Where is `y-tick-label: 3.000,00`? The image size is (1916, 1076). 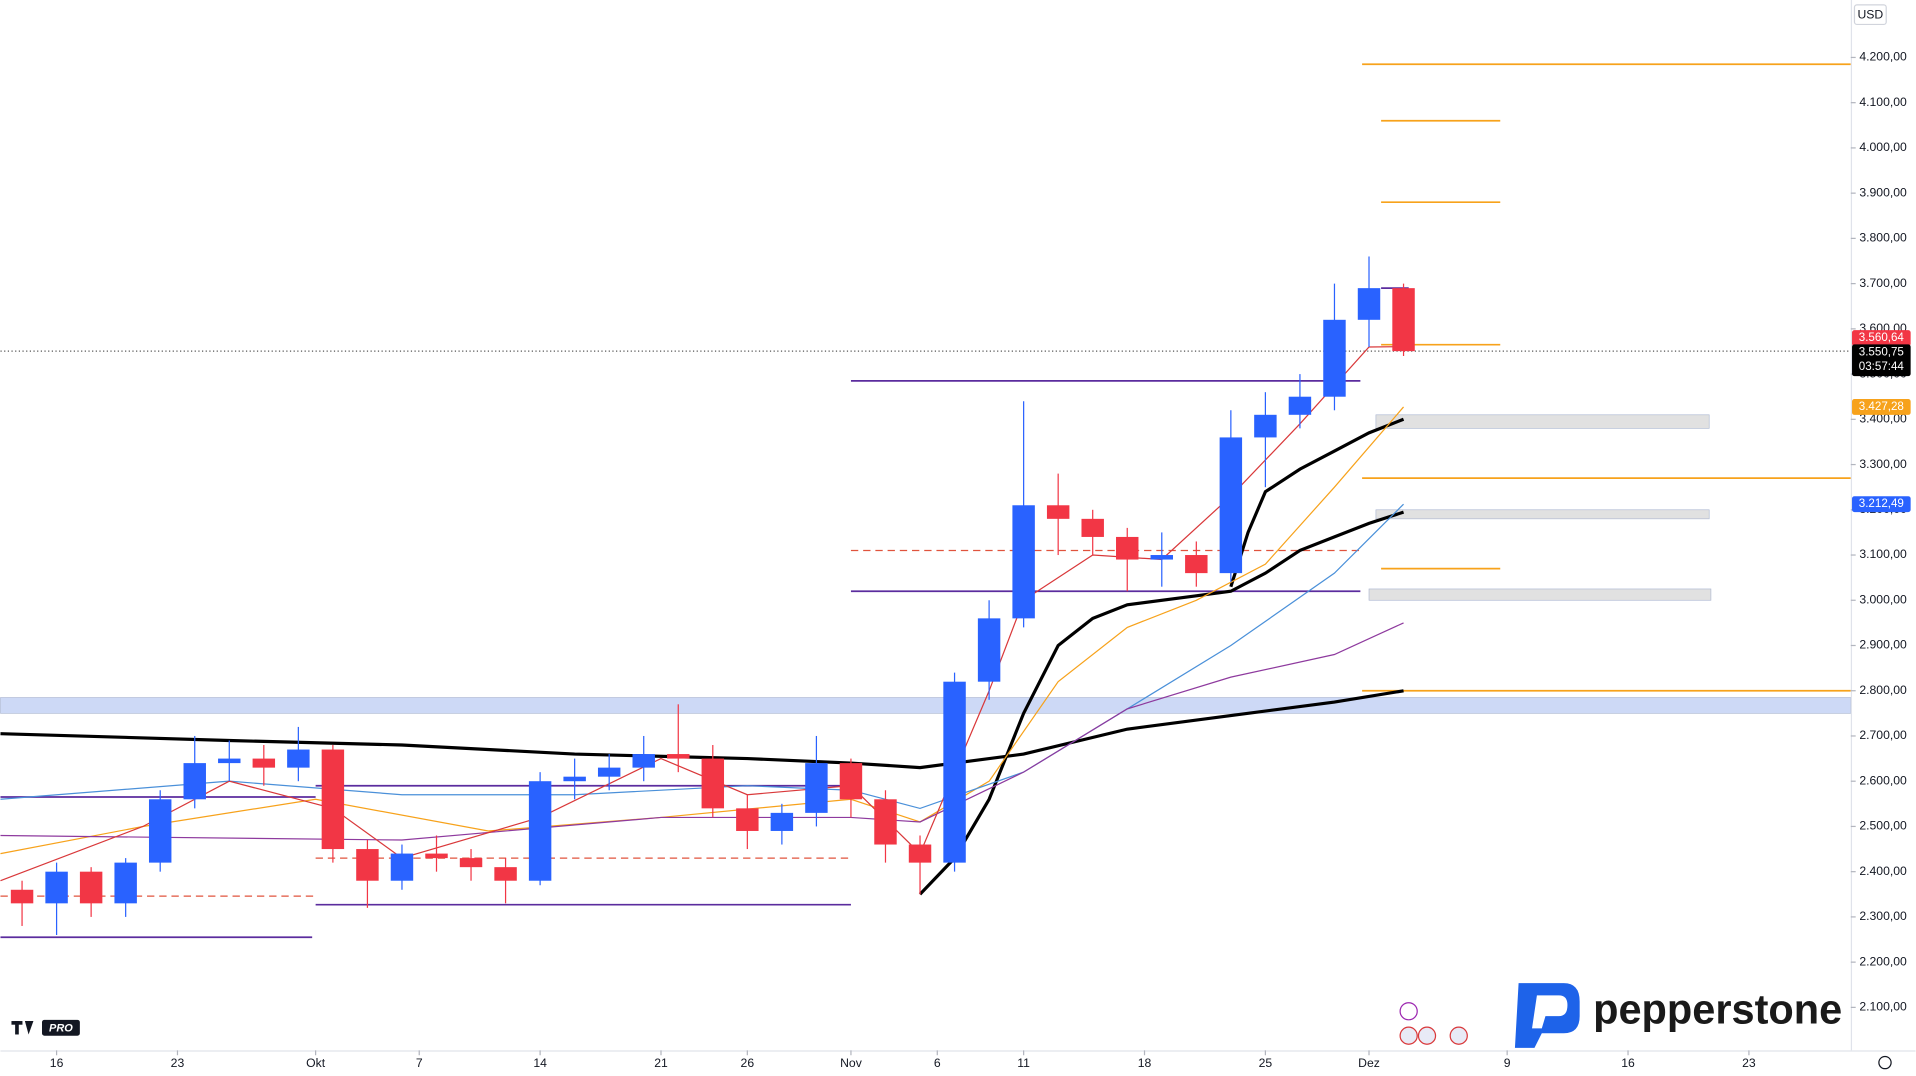 y-tick-label: 3.000,00 is located at coordinates (1883, 599).